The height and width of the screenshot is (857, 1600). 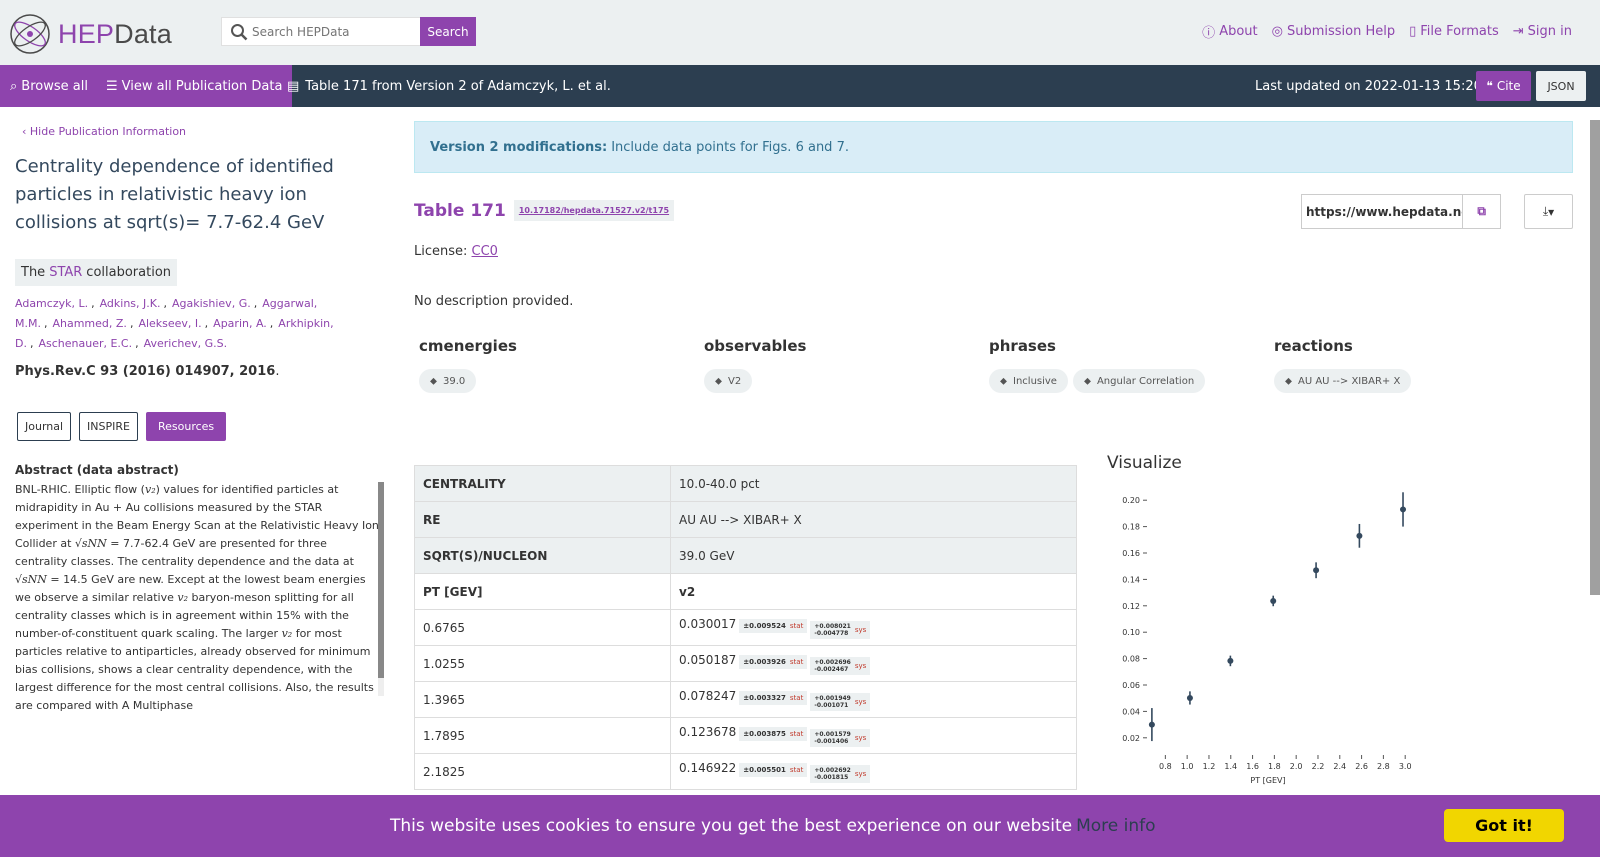 What do you see at coordinates (831, 705) in the screenshot?
I see `sys-error-minus: -0.001071` at bounding box center [831, 705].